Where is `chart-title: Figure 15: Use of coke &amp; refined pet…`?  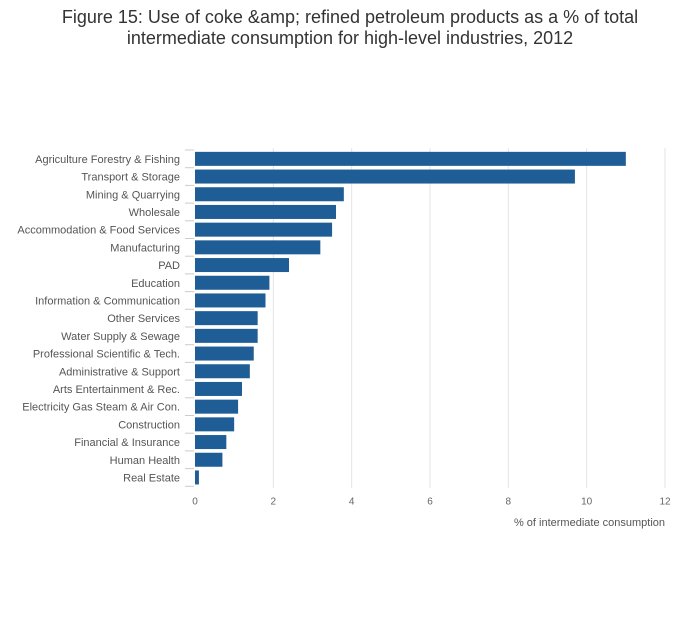
chart-title: Figure 15: Use of coke &amp; refined pet… is located at coordinates (350, 27).